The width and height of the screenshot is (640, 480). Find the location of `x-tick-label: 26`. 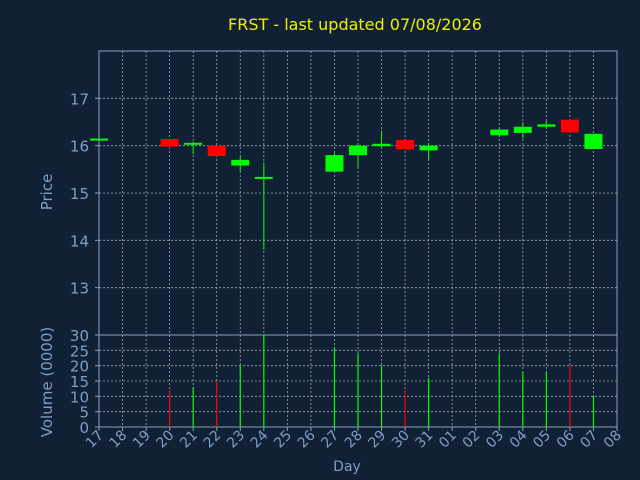

x-tick-label: 26 is located at coordinates (307, 439).